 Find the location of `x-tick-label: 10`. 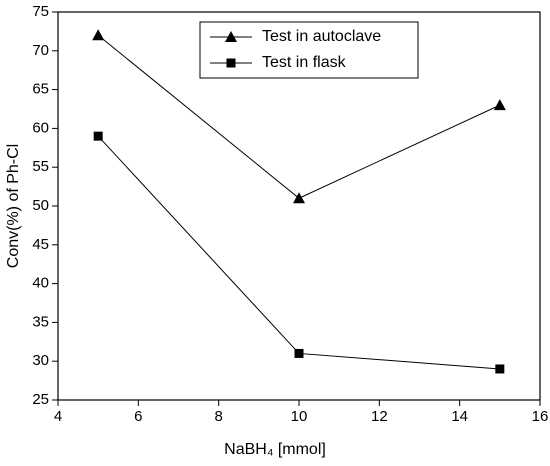

x-tick-label: 10 is located at coordinates (299, 416).